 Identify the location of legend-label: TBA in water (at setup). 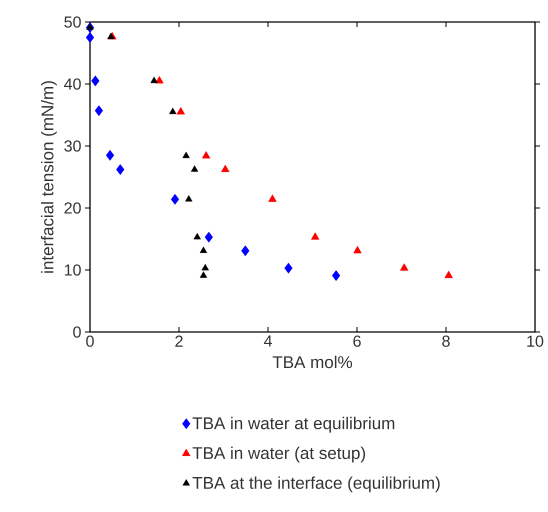
(279, 454).